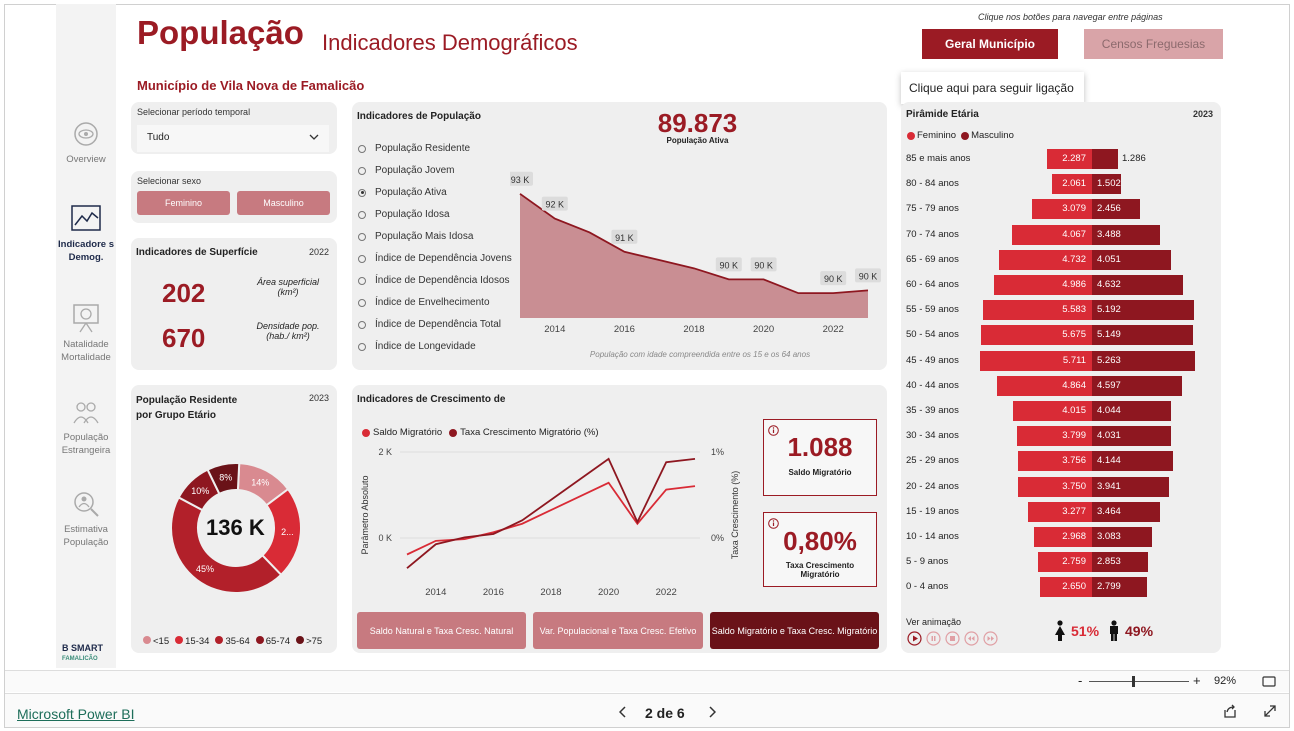 This screenshot has height=731, width=1294. Describe the element at coordinates (417, 346) in the screenshot. I see `indicator-option: Índice de Longevidade` at that location.